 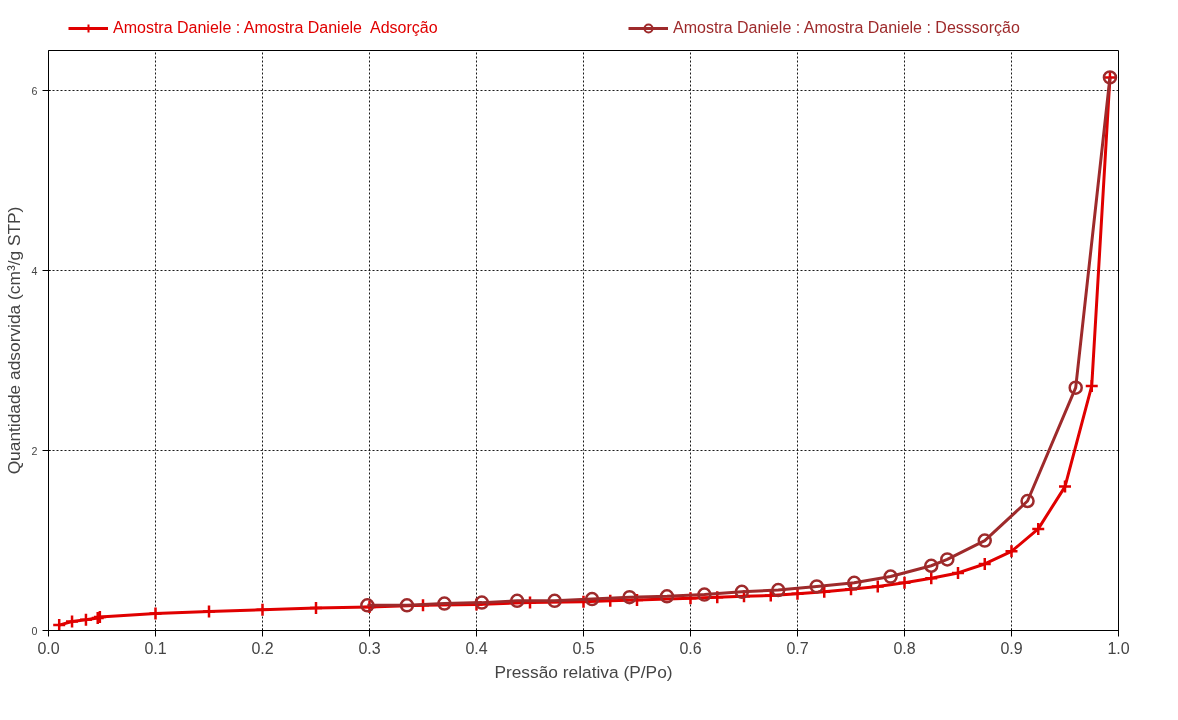 I want to click on x-tick-label: 1.0, so click(x=1118, y=648).